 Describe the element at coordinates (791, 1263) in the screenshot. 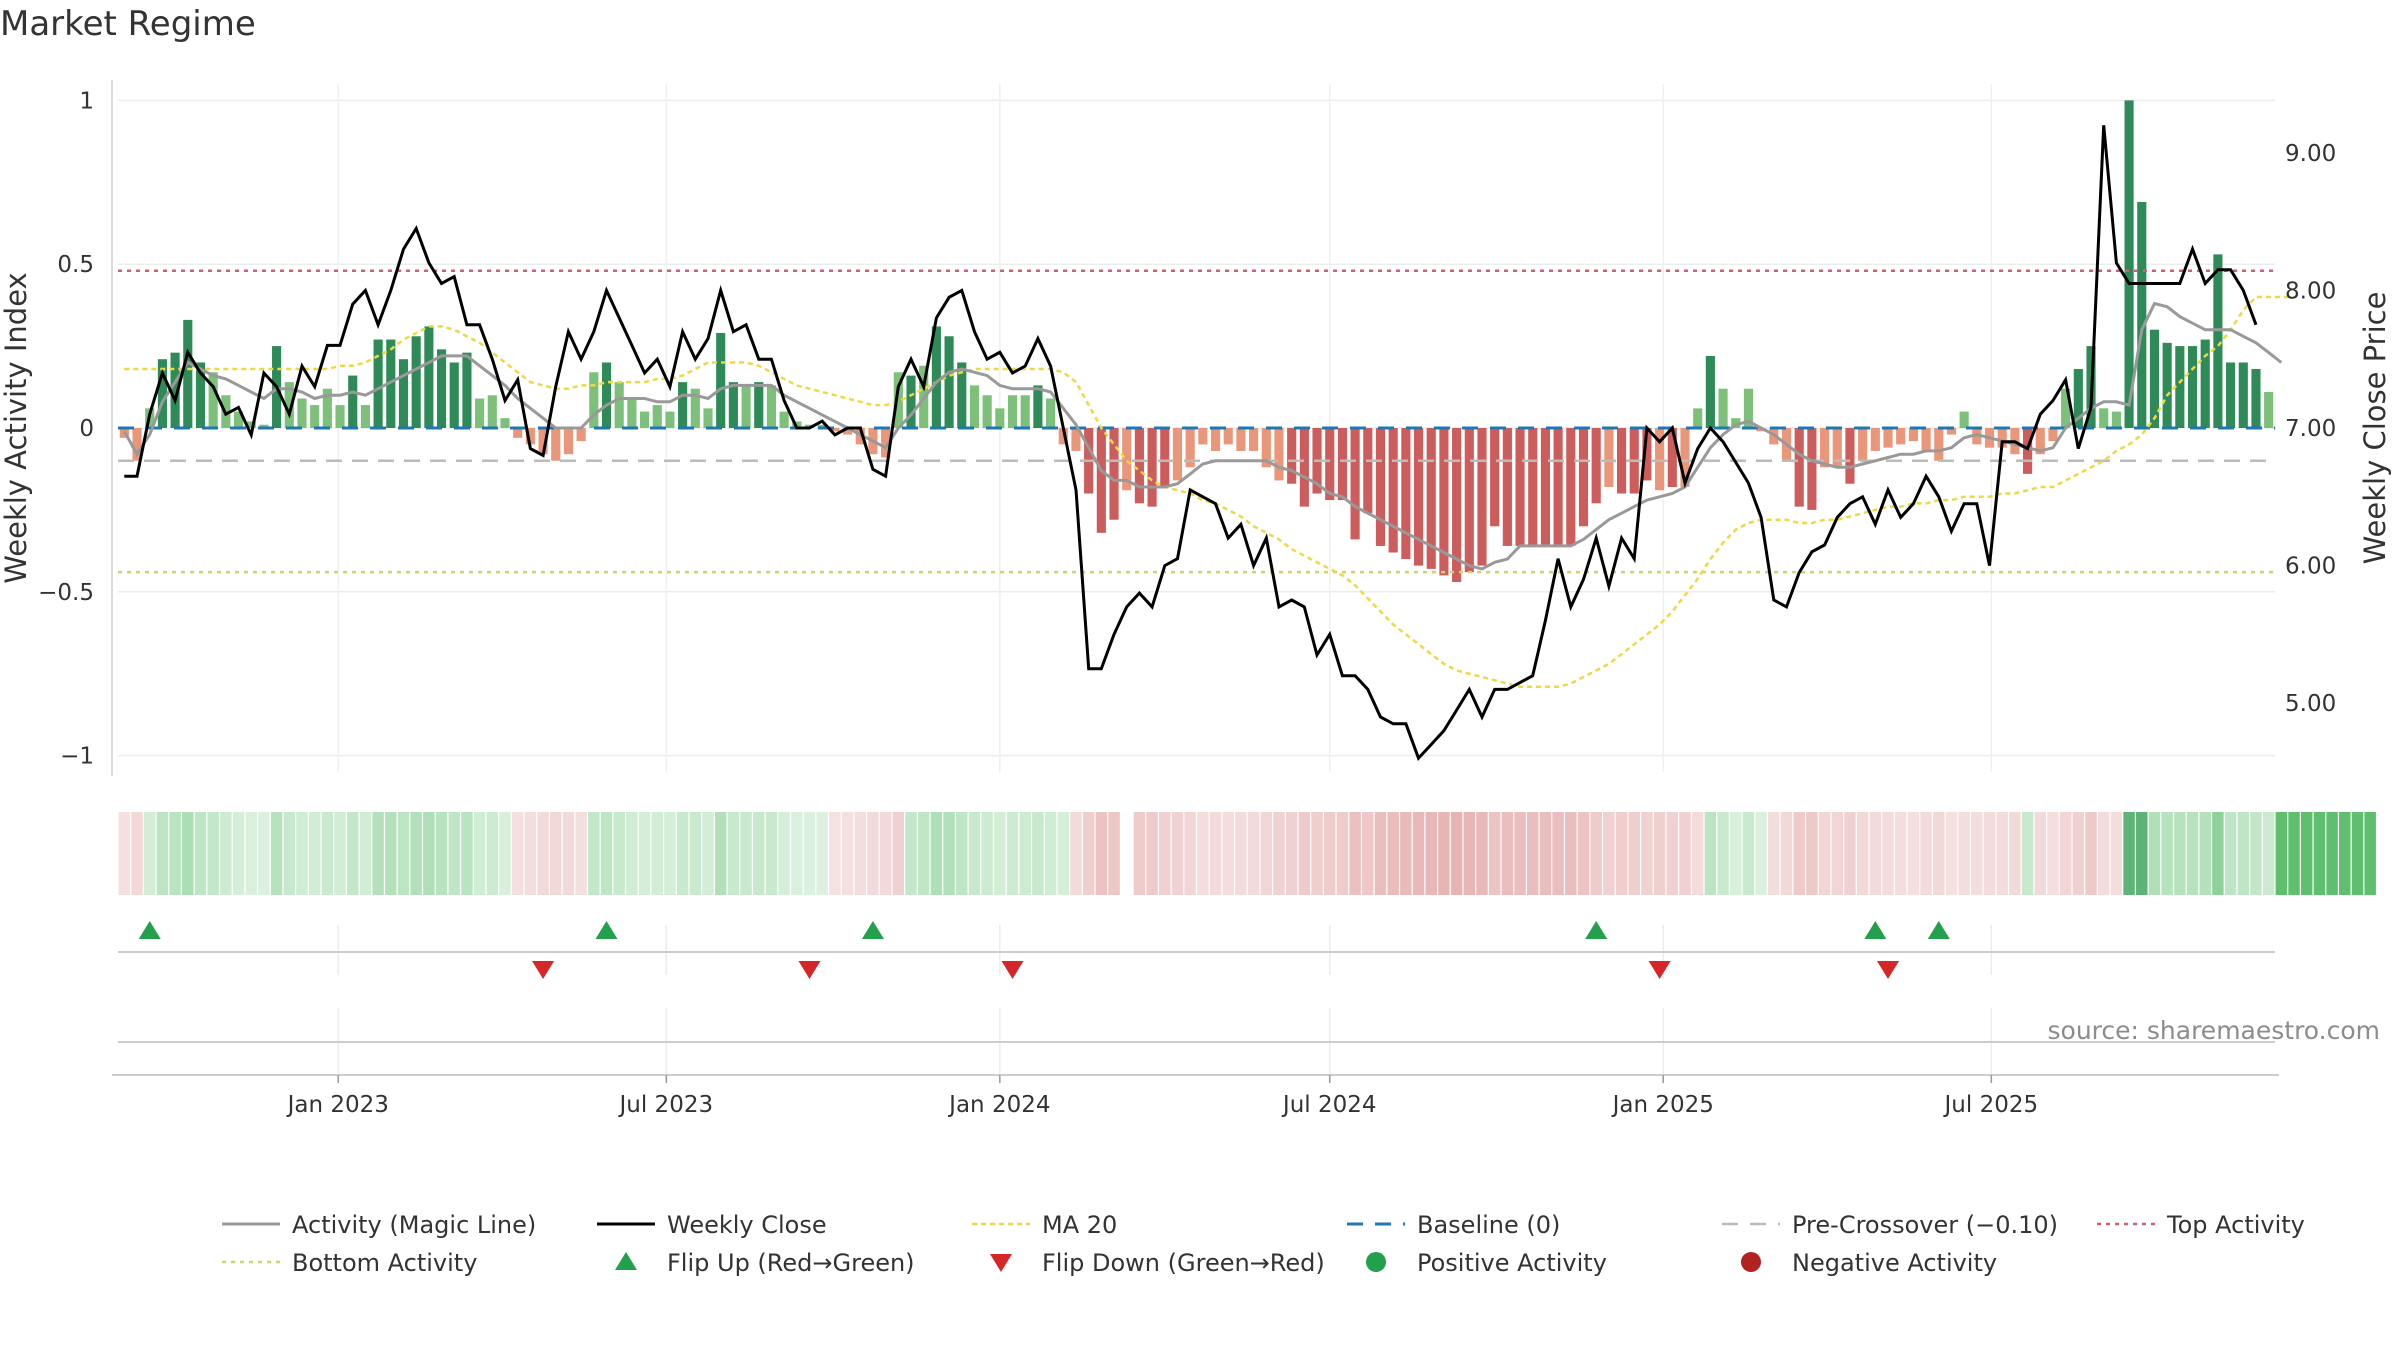

I see `legend-label: Flip Up (Red→Green)` at that location.